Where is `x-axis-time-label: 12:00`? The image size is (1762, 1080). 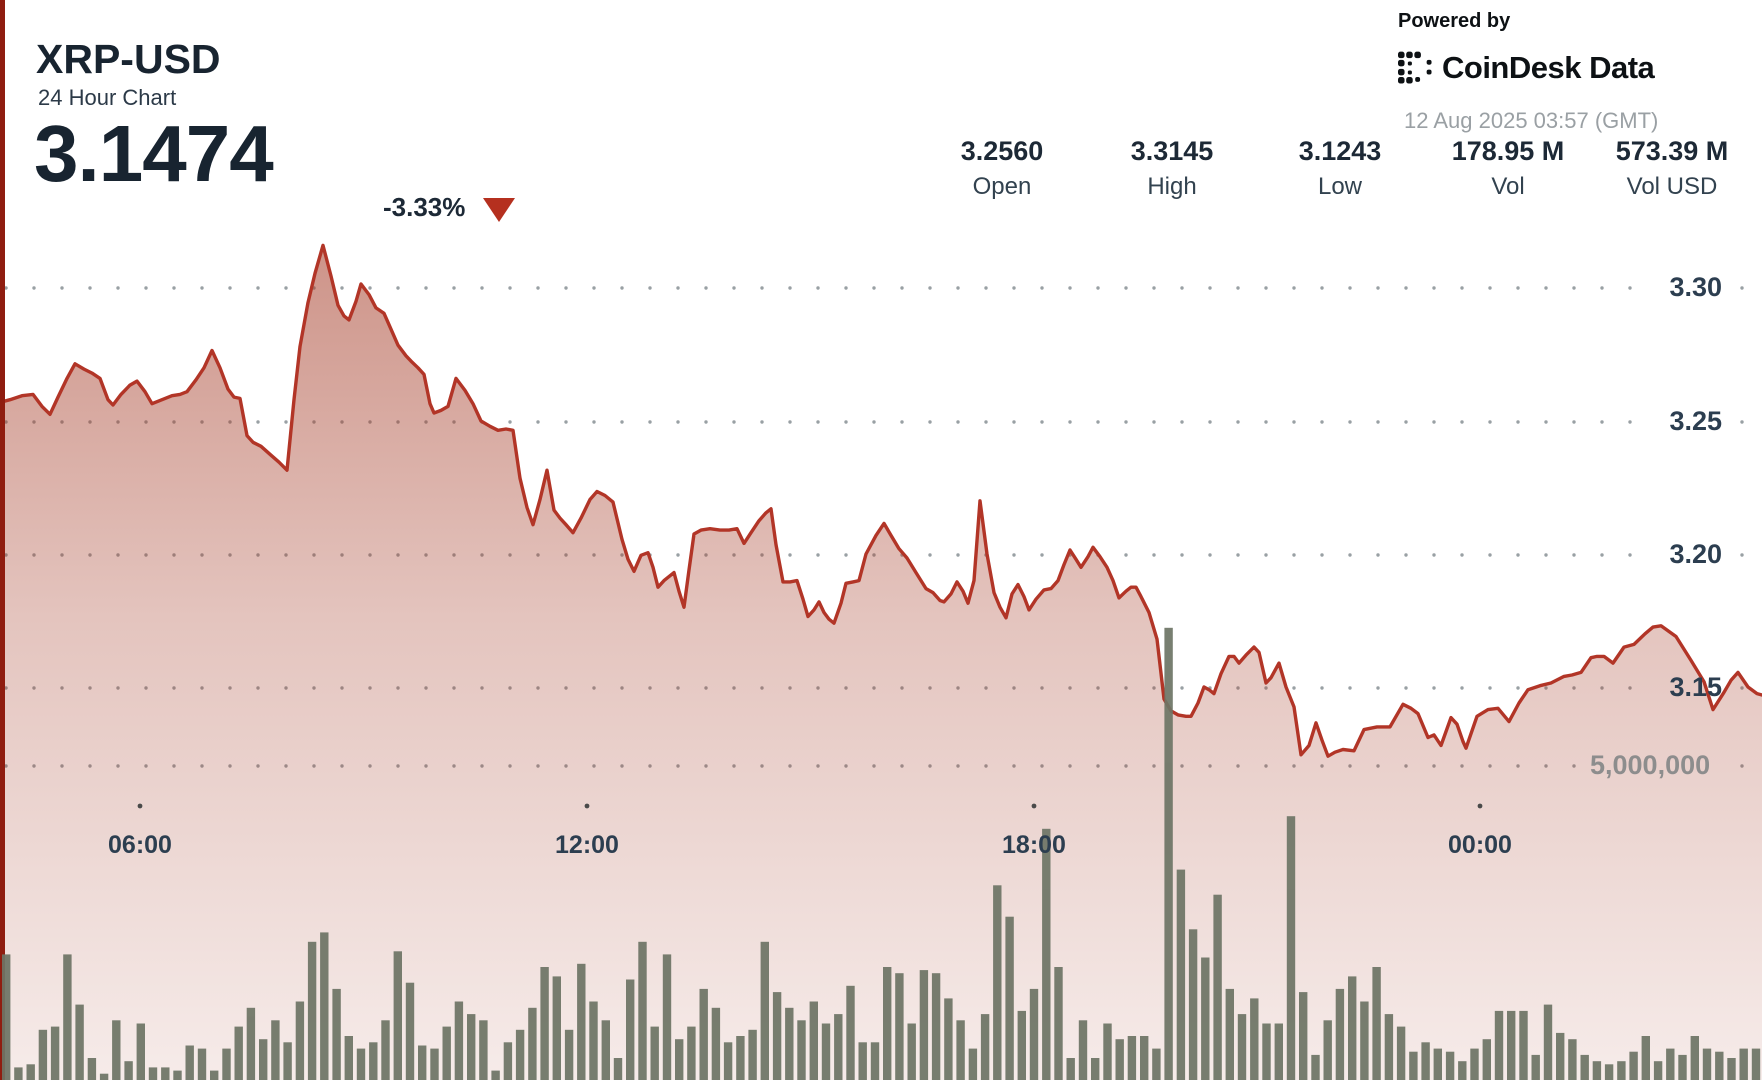
x-axis-time-label: 12:00 is located at coordinates (587, 845).